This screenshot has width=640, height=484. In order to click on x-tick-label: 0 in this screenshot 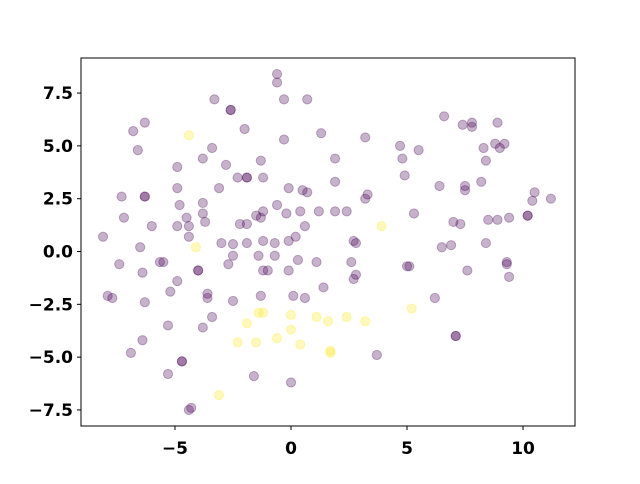, I will do `click(291, 449)`.